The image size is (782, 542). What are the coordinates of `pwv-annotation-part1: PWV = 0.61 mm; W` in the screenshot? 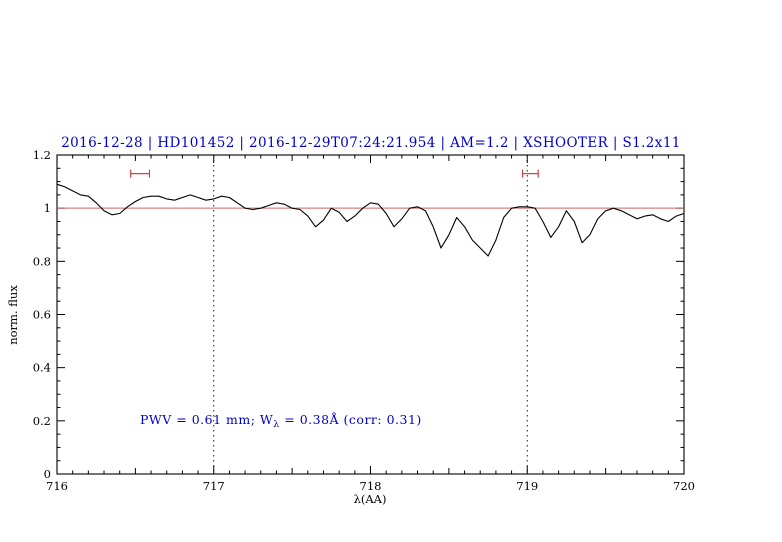 It's located at (206, 419).